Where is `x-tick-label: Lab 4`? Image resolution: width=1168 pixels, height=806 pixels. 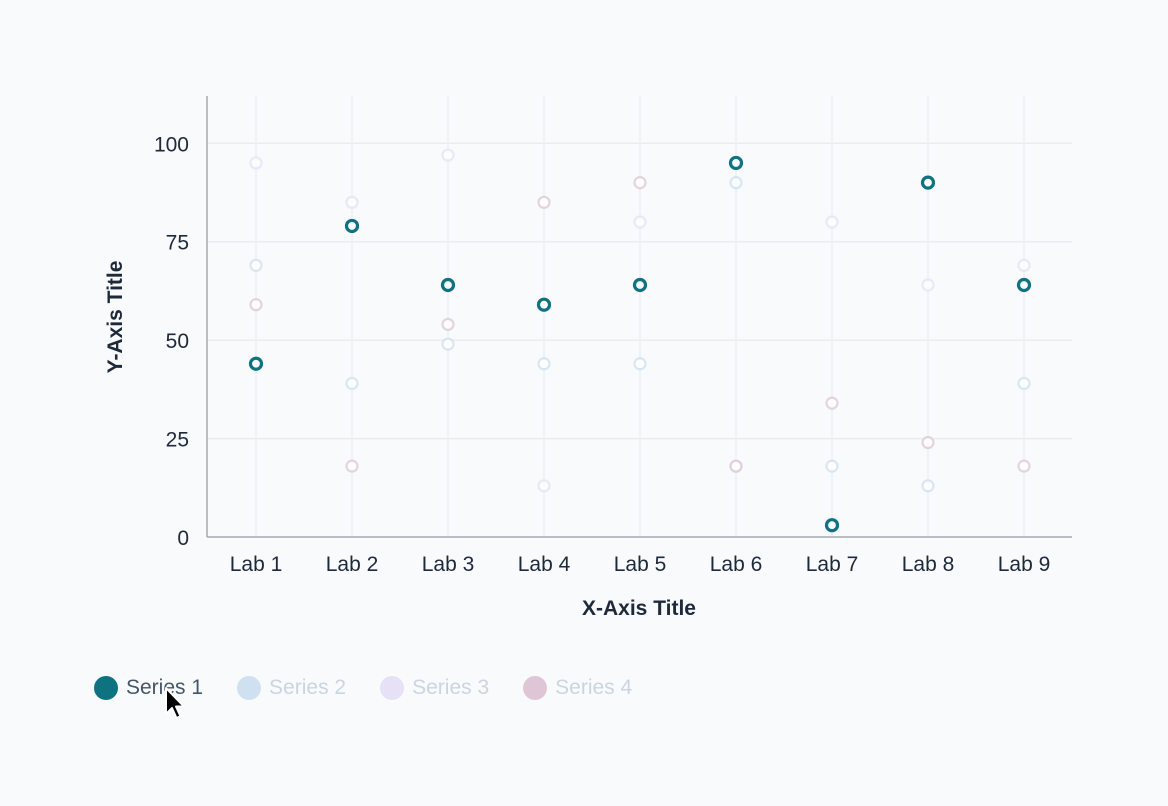 x-tick-label: Lab 4 is located at coordinates (544, 564).